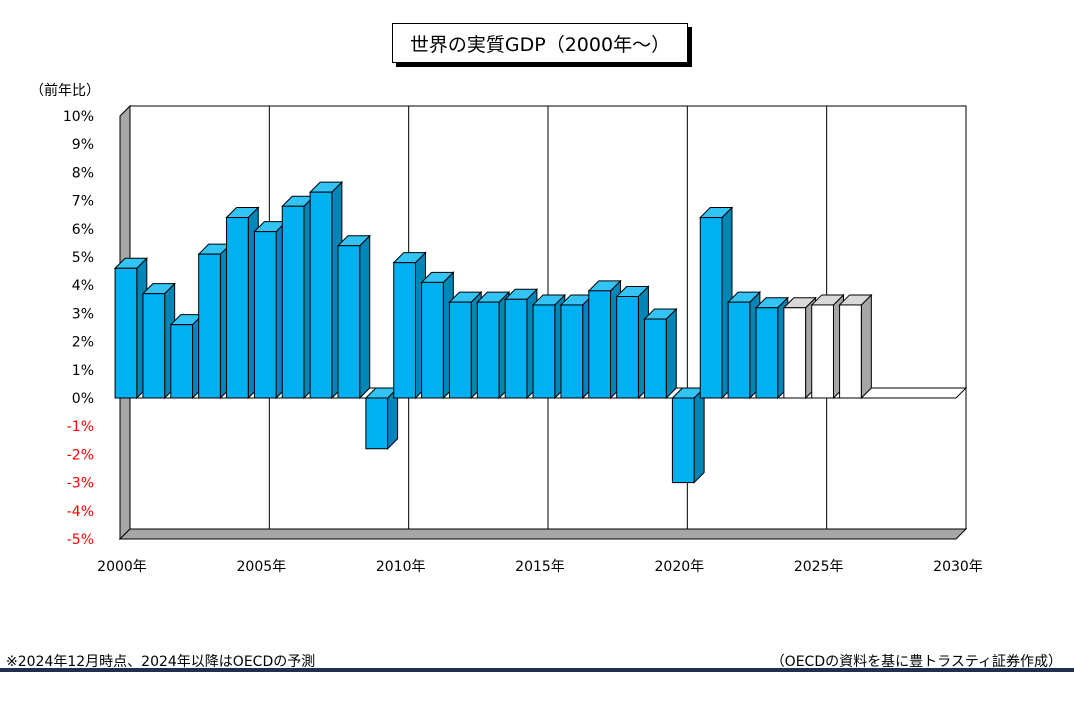  I want to click on y-tick-label: 1%, so click(83, 371).